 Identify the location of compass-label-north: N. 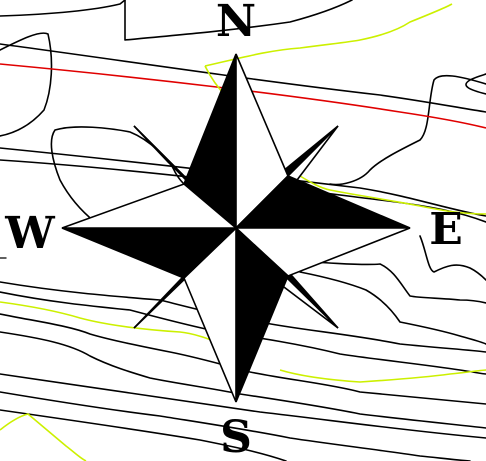
(236, 23).